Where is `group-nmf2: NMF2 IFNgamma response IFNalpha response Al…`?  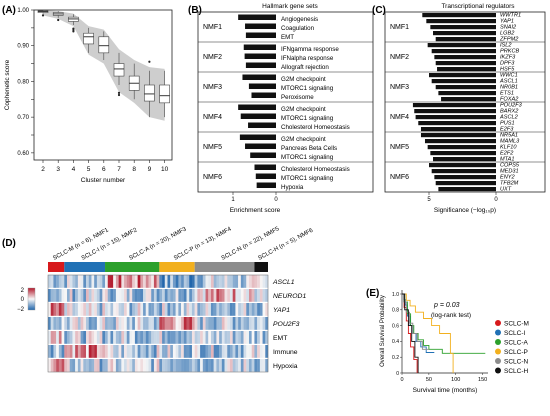 group-nmf2: NMF2 IFNgamma response IFNalpha response Al… is located at coordinates (285, 56).